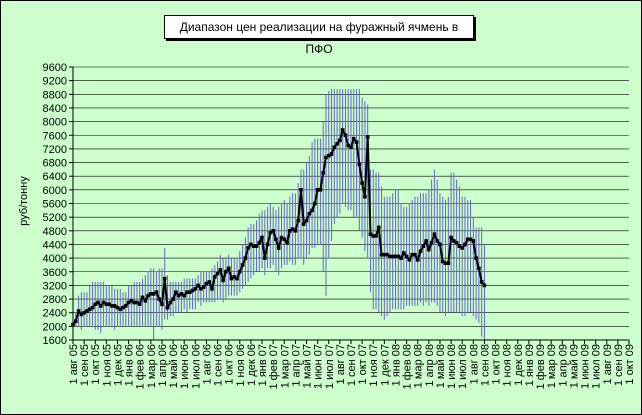 This screenshot has height=415, width=642. What do you see at coordinates (319, 366) in the screenshot?
I see `x-tick-label: 1 июн 07` at bounding box center [319, 366].